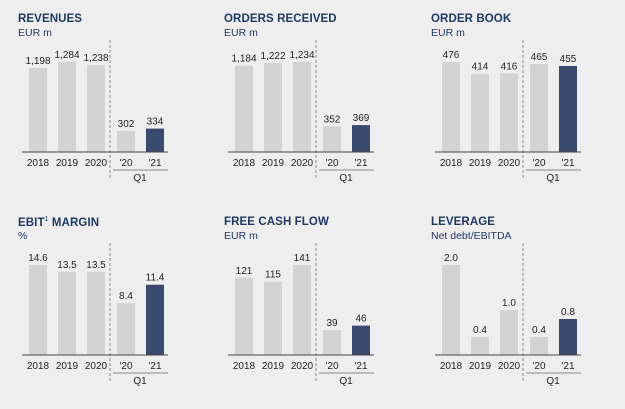 This screenshot has height=409, width=625. I want to click on chart-title-suffix: MARGIN, so click(74, 223).